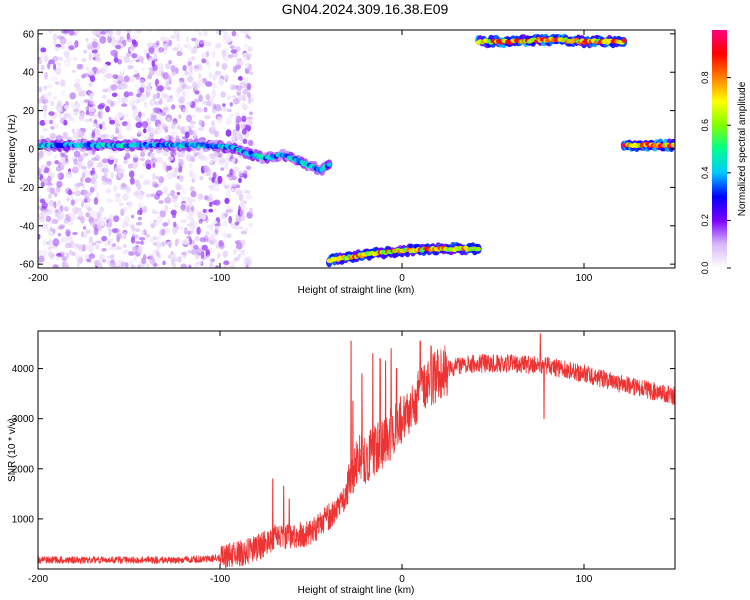  What do you see at coordinates (29, 34) in the screenshot?
I see `spectrogram-y-tick-label: 60` at bounding box center [29, 34].